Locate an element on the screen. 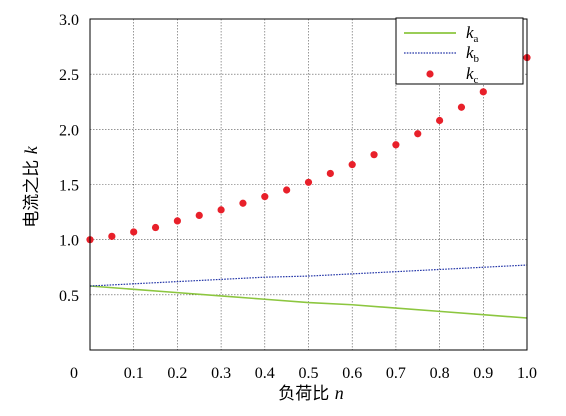 The height and width of the screenshot is (416, 566). x-tick-label: 0 is located at coordinates (74, 373).